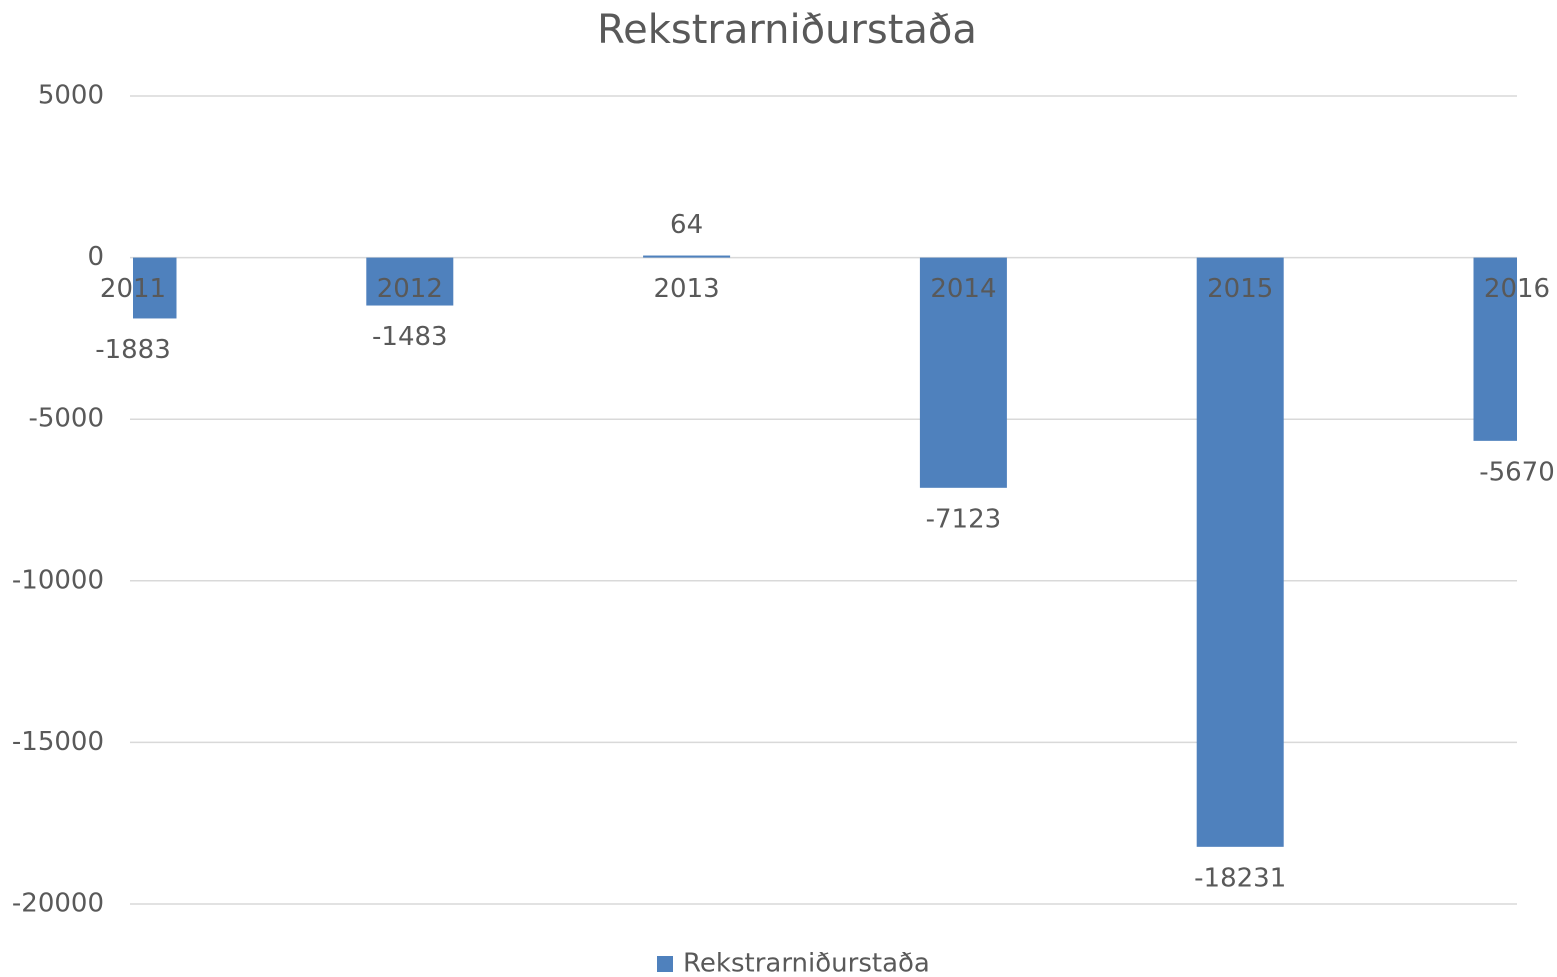 The image size is (1557, 977). Describe the element at coordinates (58, 904) in the screenshot. I see `y-tick-label: -20000` at that location.